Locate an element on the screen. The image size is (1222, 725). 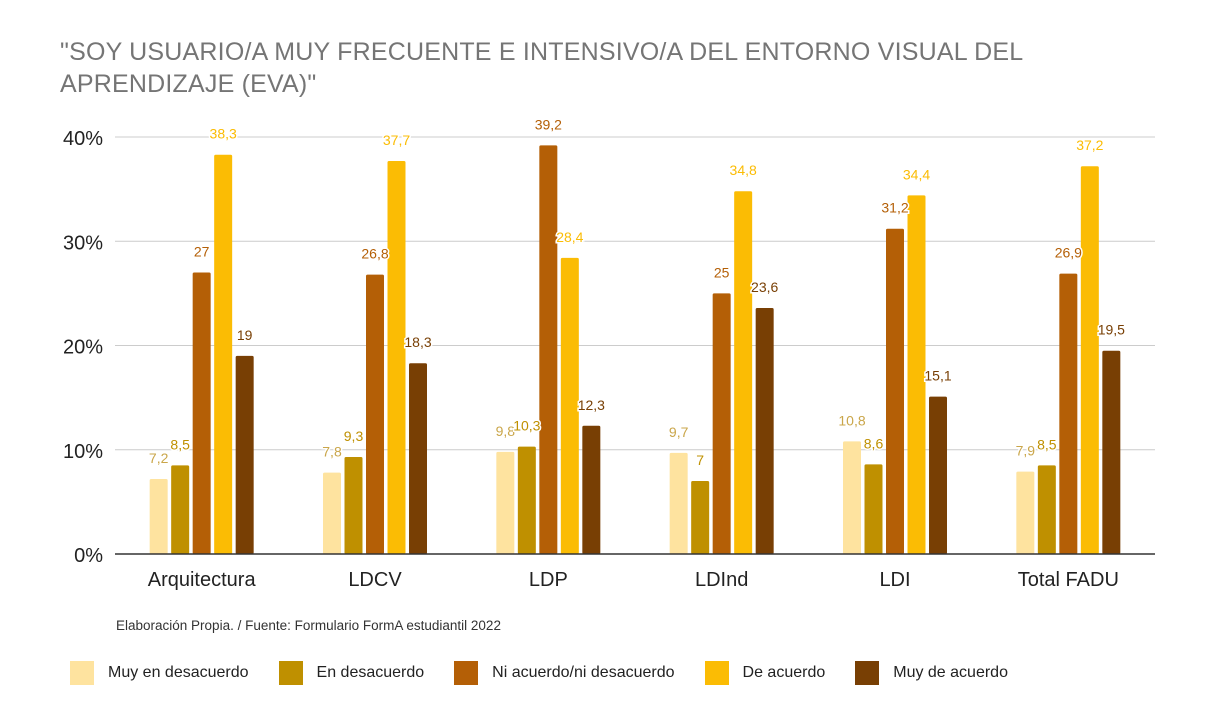
x-tick-label: LDCV is located at coordinates (375, 580).